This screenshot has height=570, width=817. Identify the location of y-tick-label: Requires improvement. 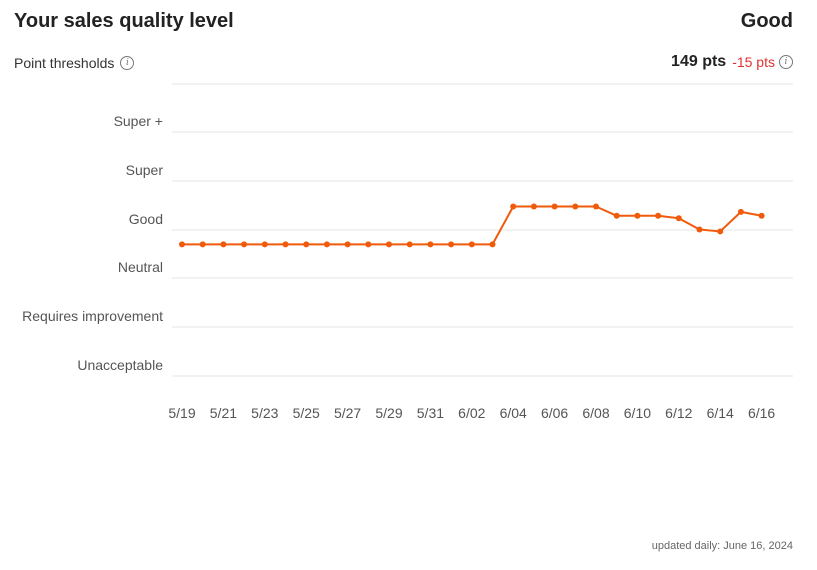
(92, 316).